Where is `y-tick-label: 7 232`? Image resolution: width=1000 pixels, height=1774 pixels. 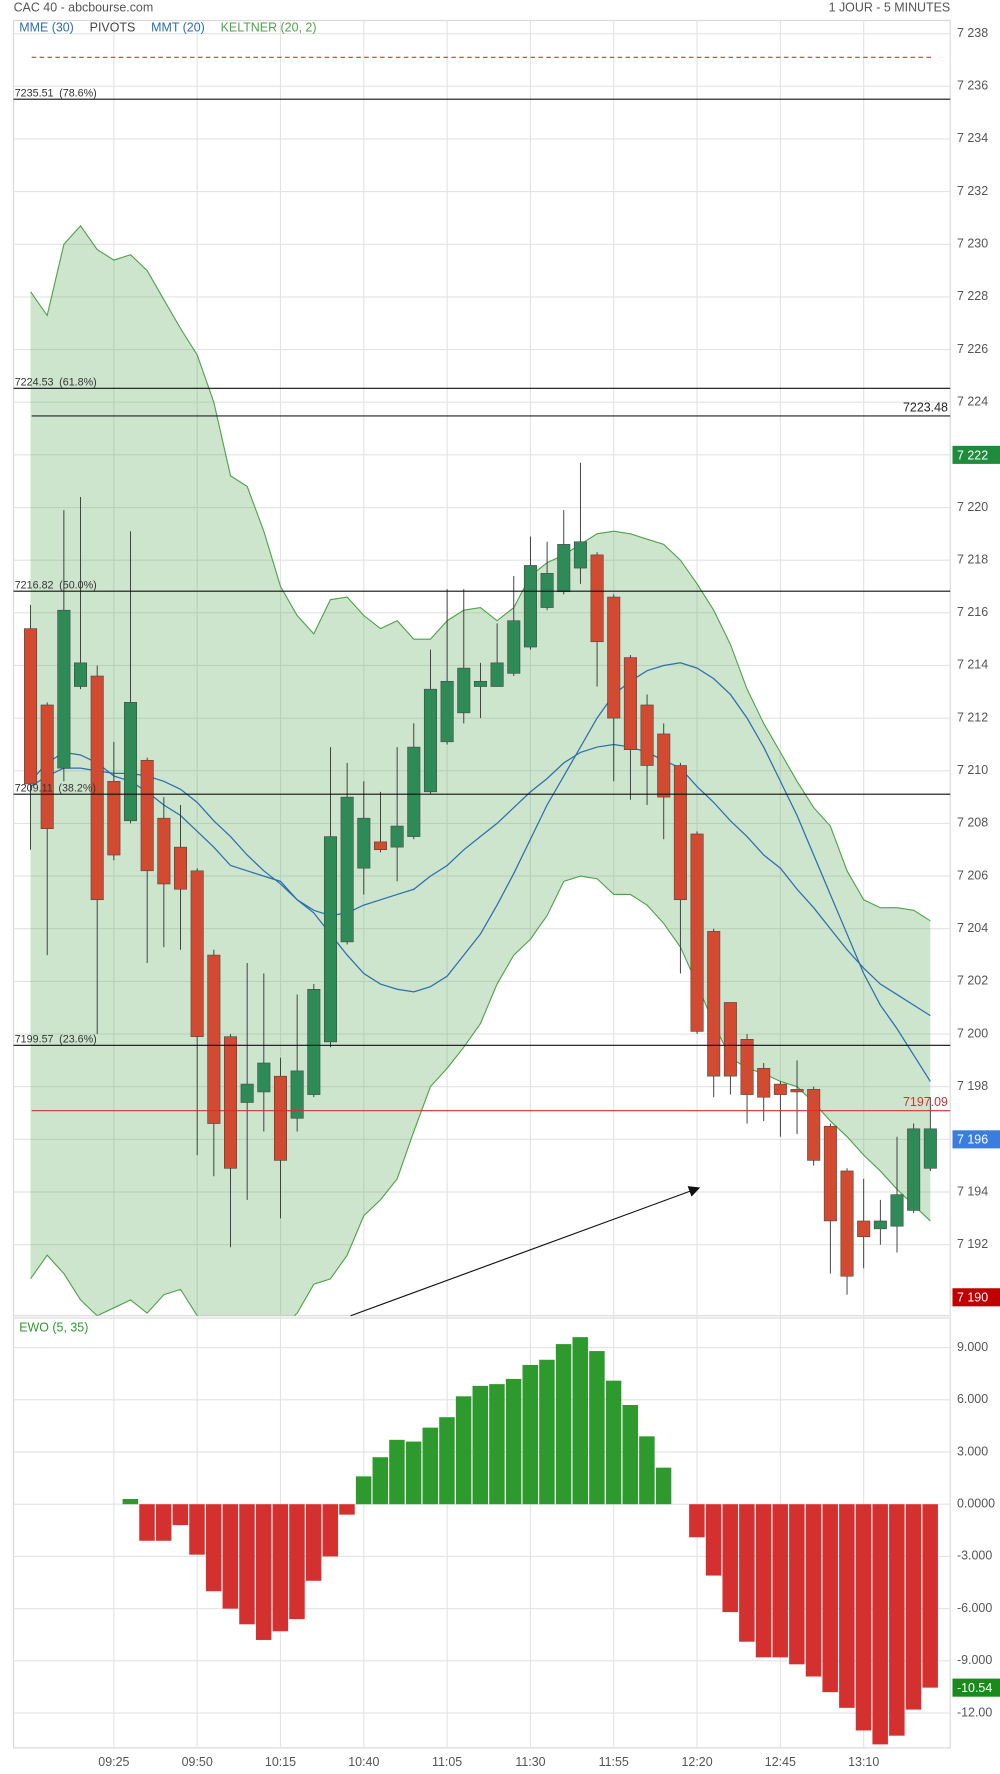 y-tick-label: 7 232 is located at coordinates (972, 191).